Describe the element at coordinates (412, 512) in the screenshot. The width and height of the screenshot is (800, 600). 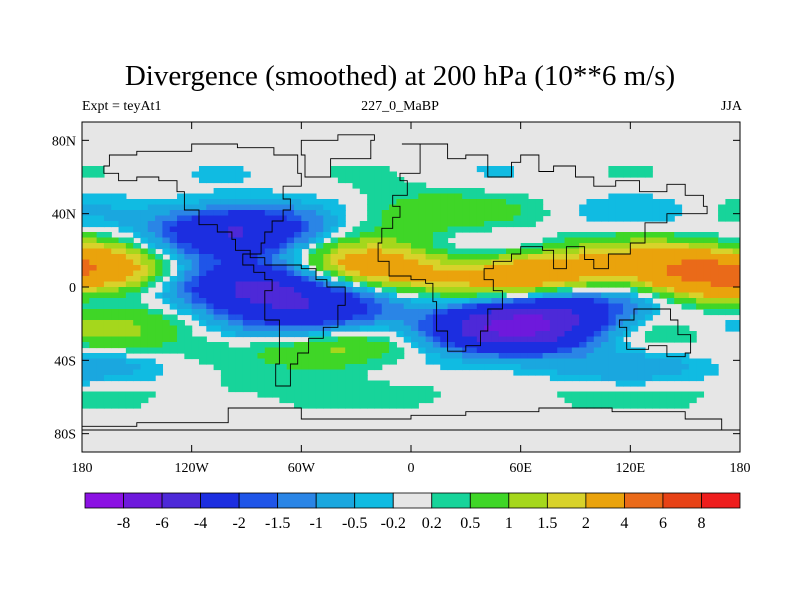
I see `colorbar: -8 -6 -4 -2 -1.5 -1 -0.5 -0.2 0.2 0.5 1 1.5 2 4 6 8` at that location.